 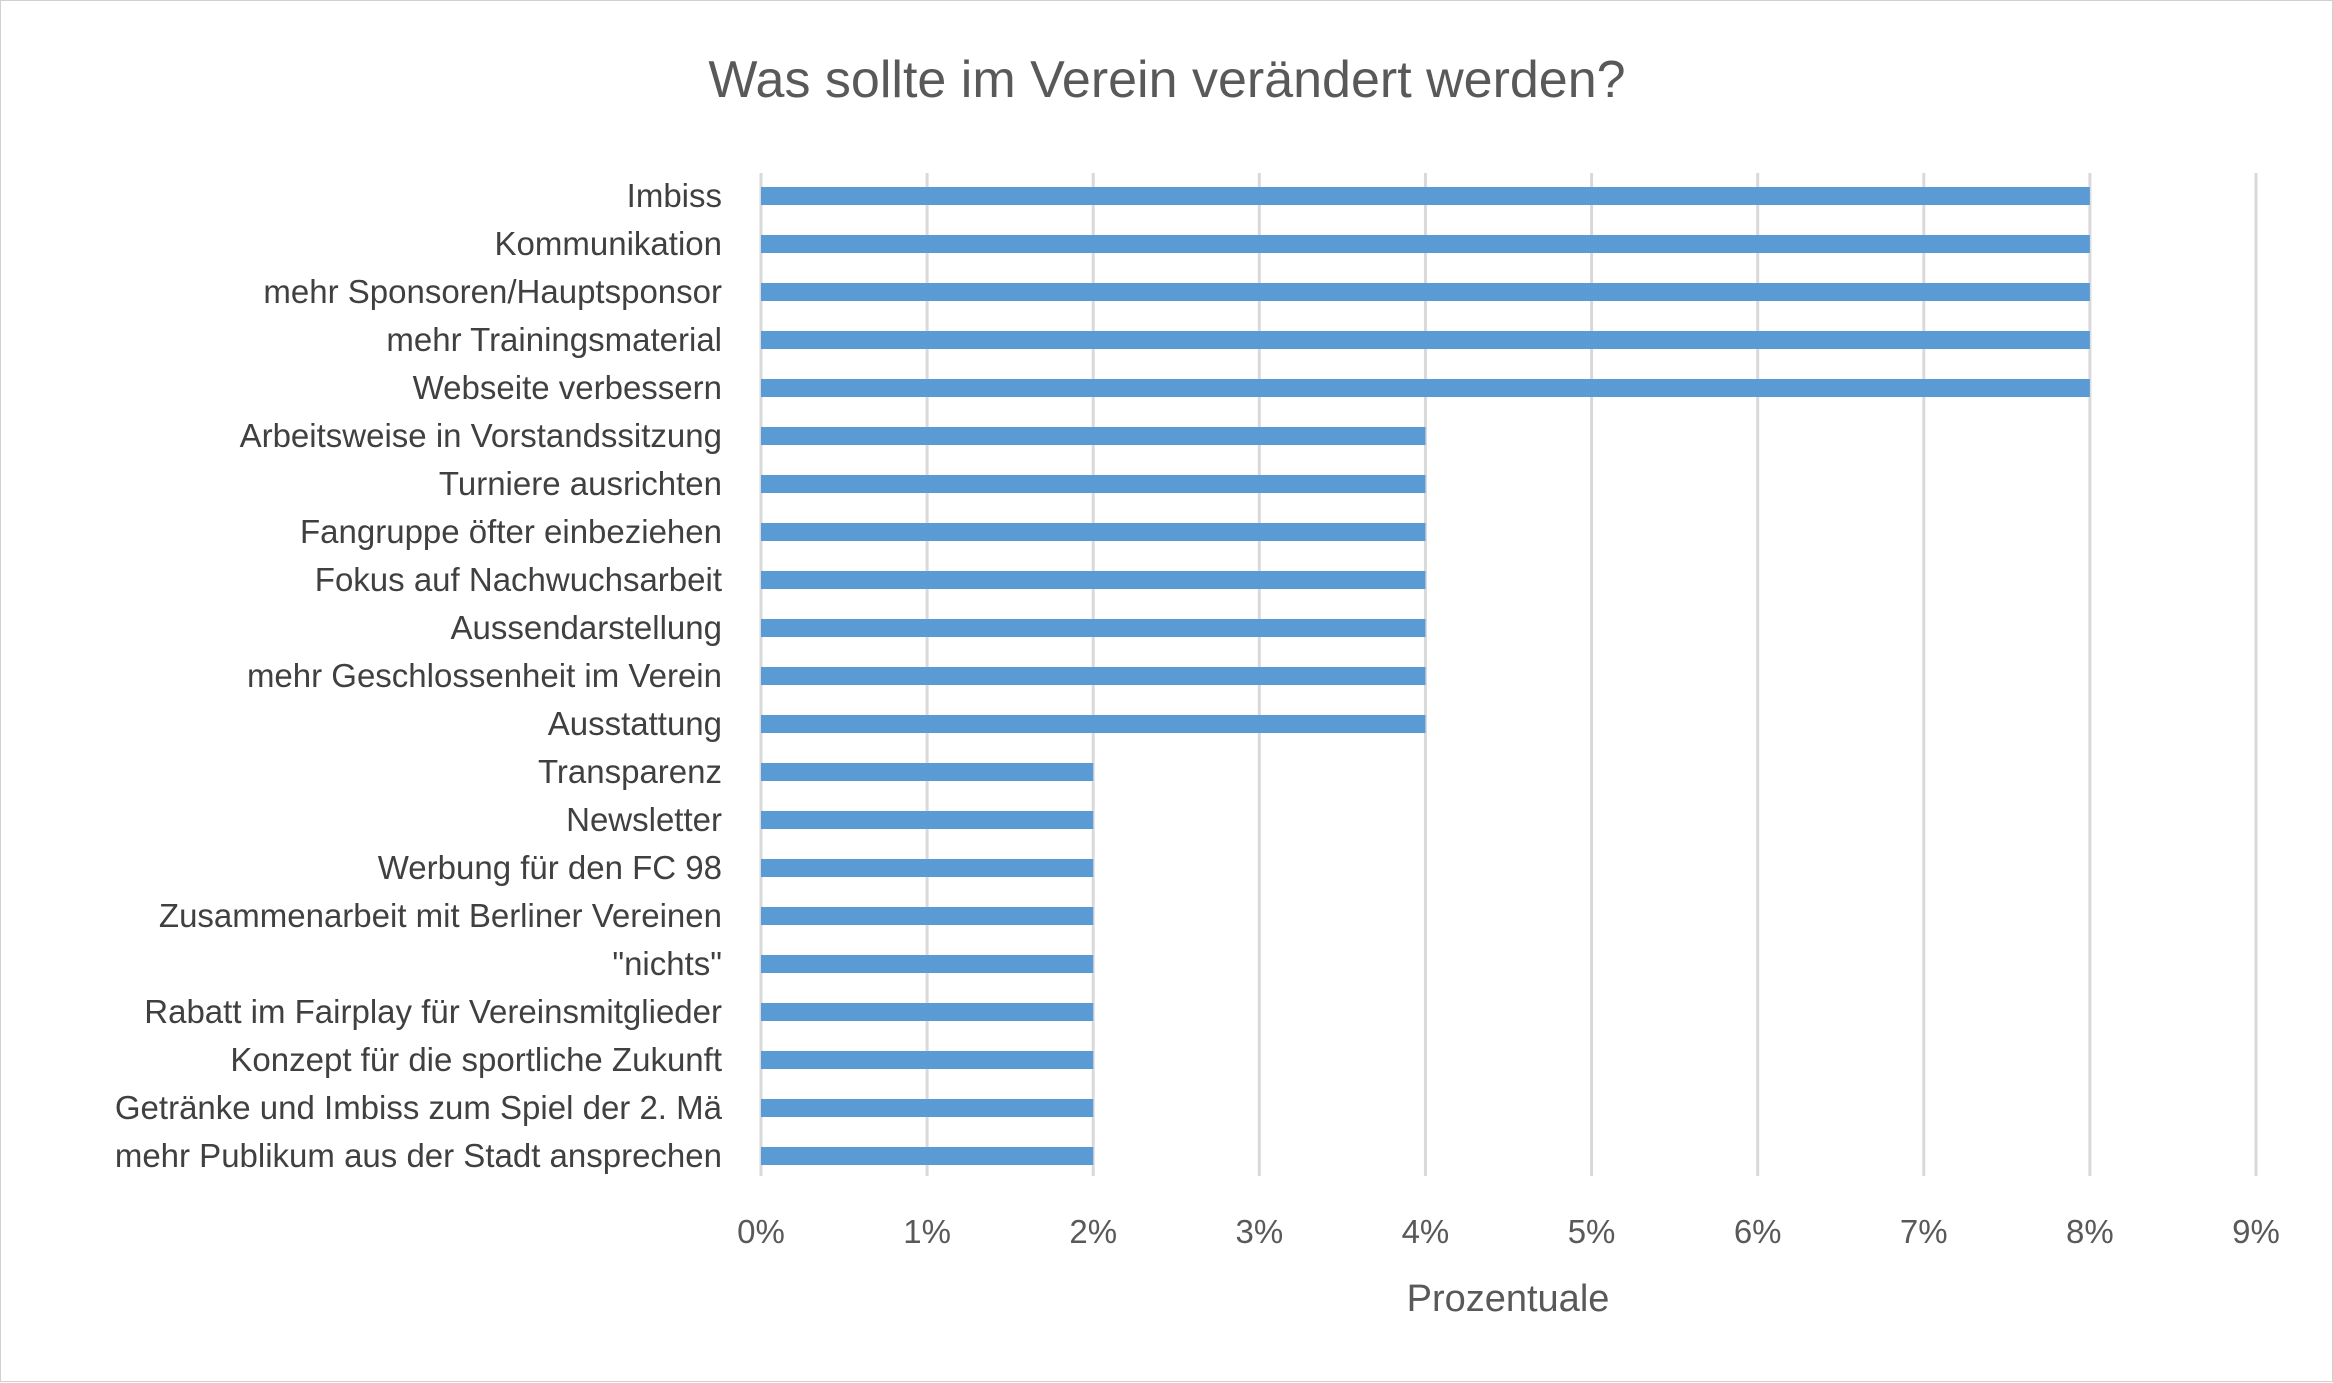 What do you see at coordinates (2090, 1231) in the screenshot?
I see `x-tick-label: 8%` at bounding box center [2090, 1231].